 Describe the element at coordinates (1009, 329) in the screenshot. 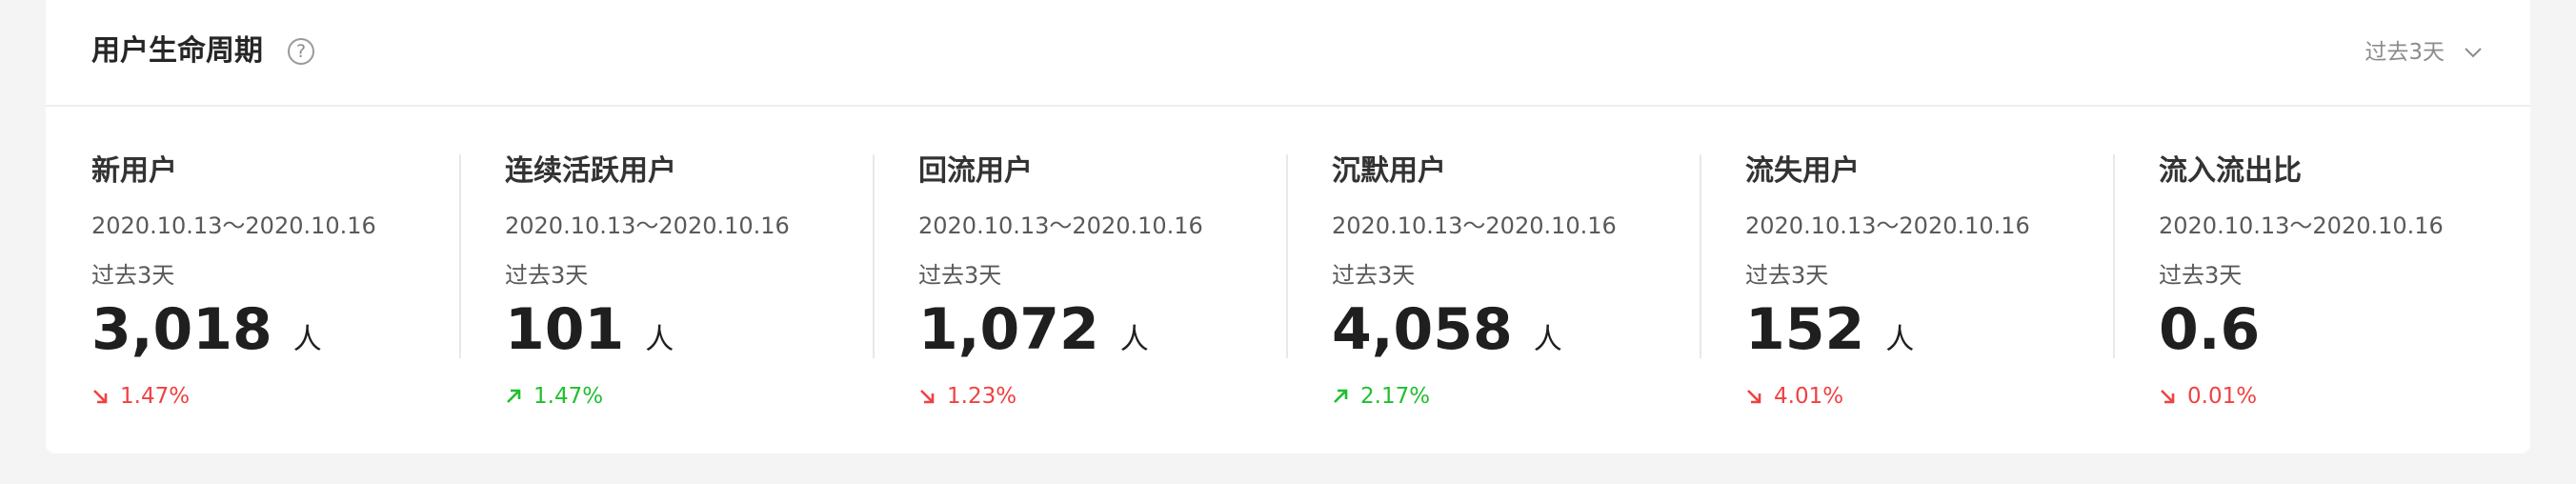

I see `metric-value: 1,072` at that location.